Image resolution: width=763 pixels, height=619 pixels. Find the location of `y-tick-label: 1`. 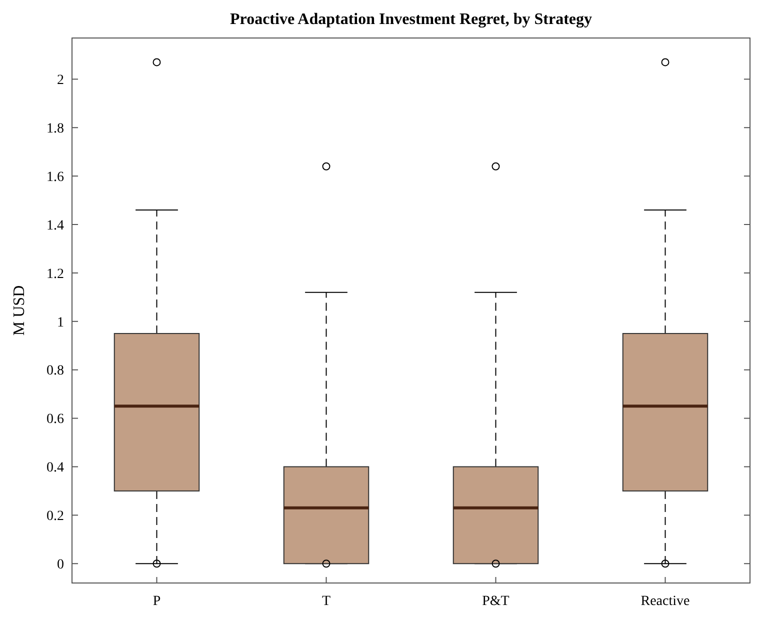

y-tick-label: 1 is located at coordinates (60, 322).